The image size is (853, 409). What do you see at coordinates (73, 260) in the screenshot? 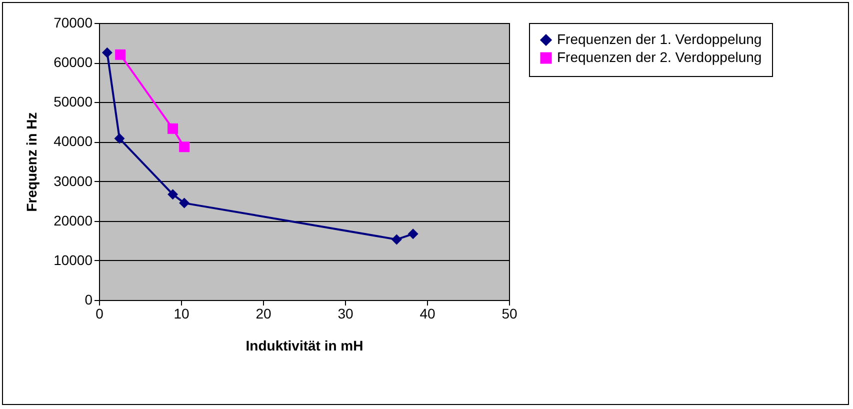
I see `y-tick-label: 10000` at bounding box center [73, 260].